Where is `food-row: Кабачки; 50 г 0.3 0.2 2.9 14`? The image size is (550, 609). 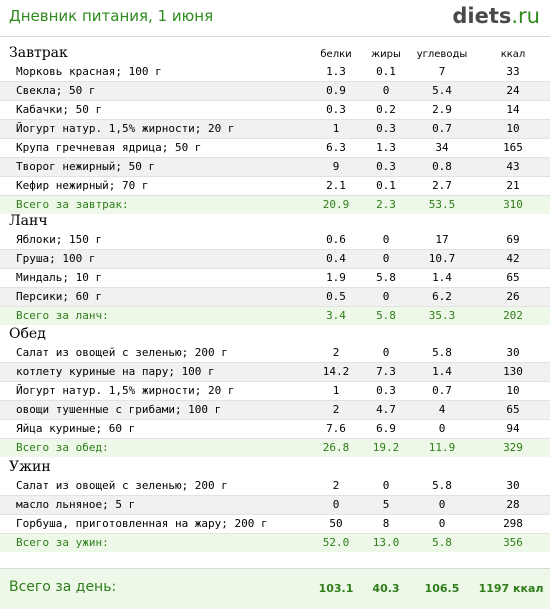 food-row: Кабачки; 50 г 0.3 0.2 2.9 14 is located at coordinates (275, 110).